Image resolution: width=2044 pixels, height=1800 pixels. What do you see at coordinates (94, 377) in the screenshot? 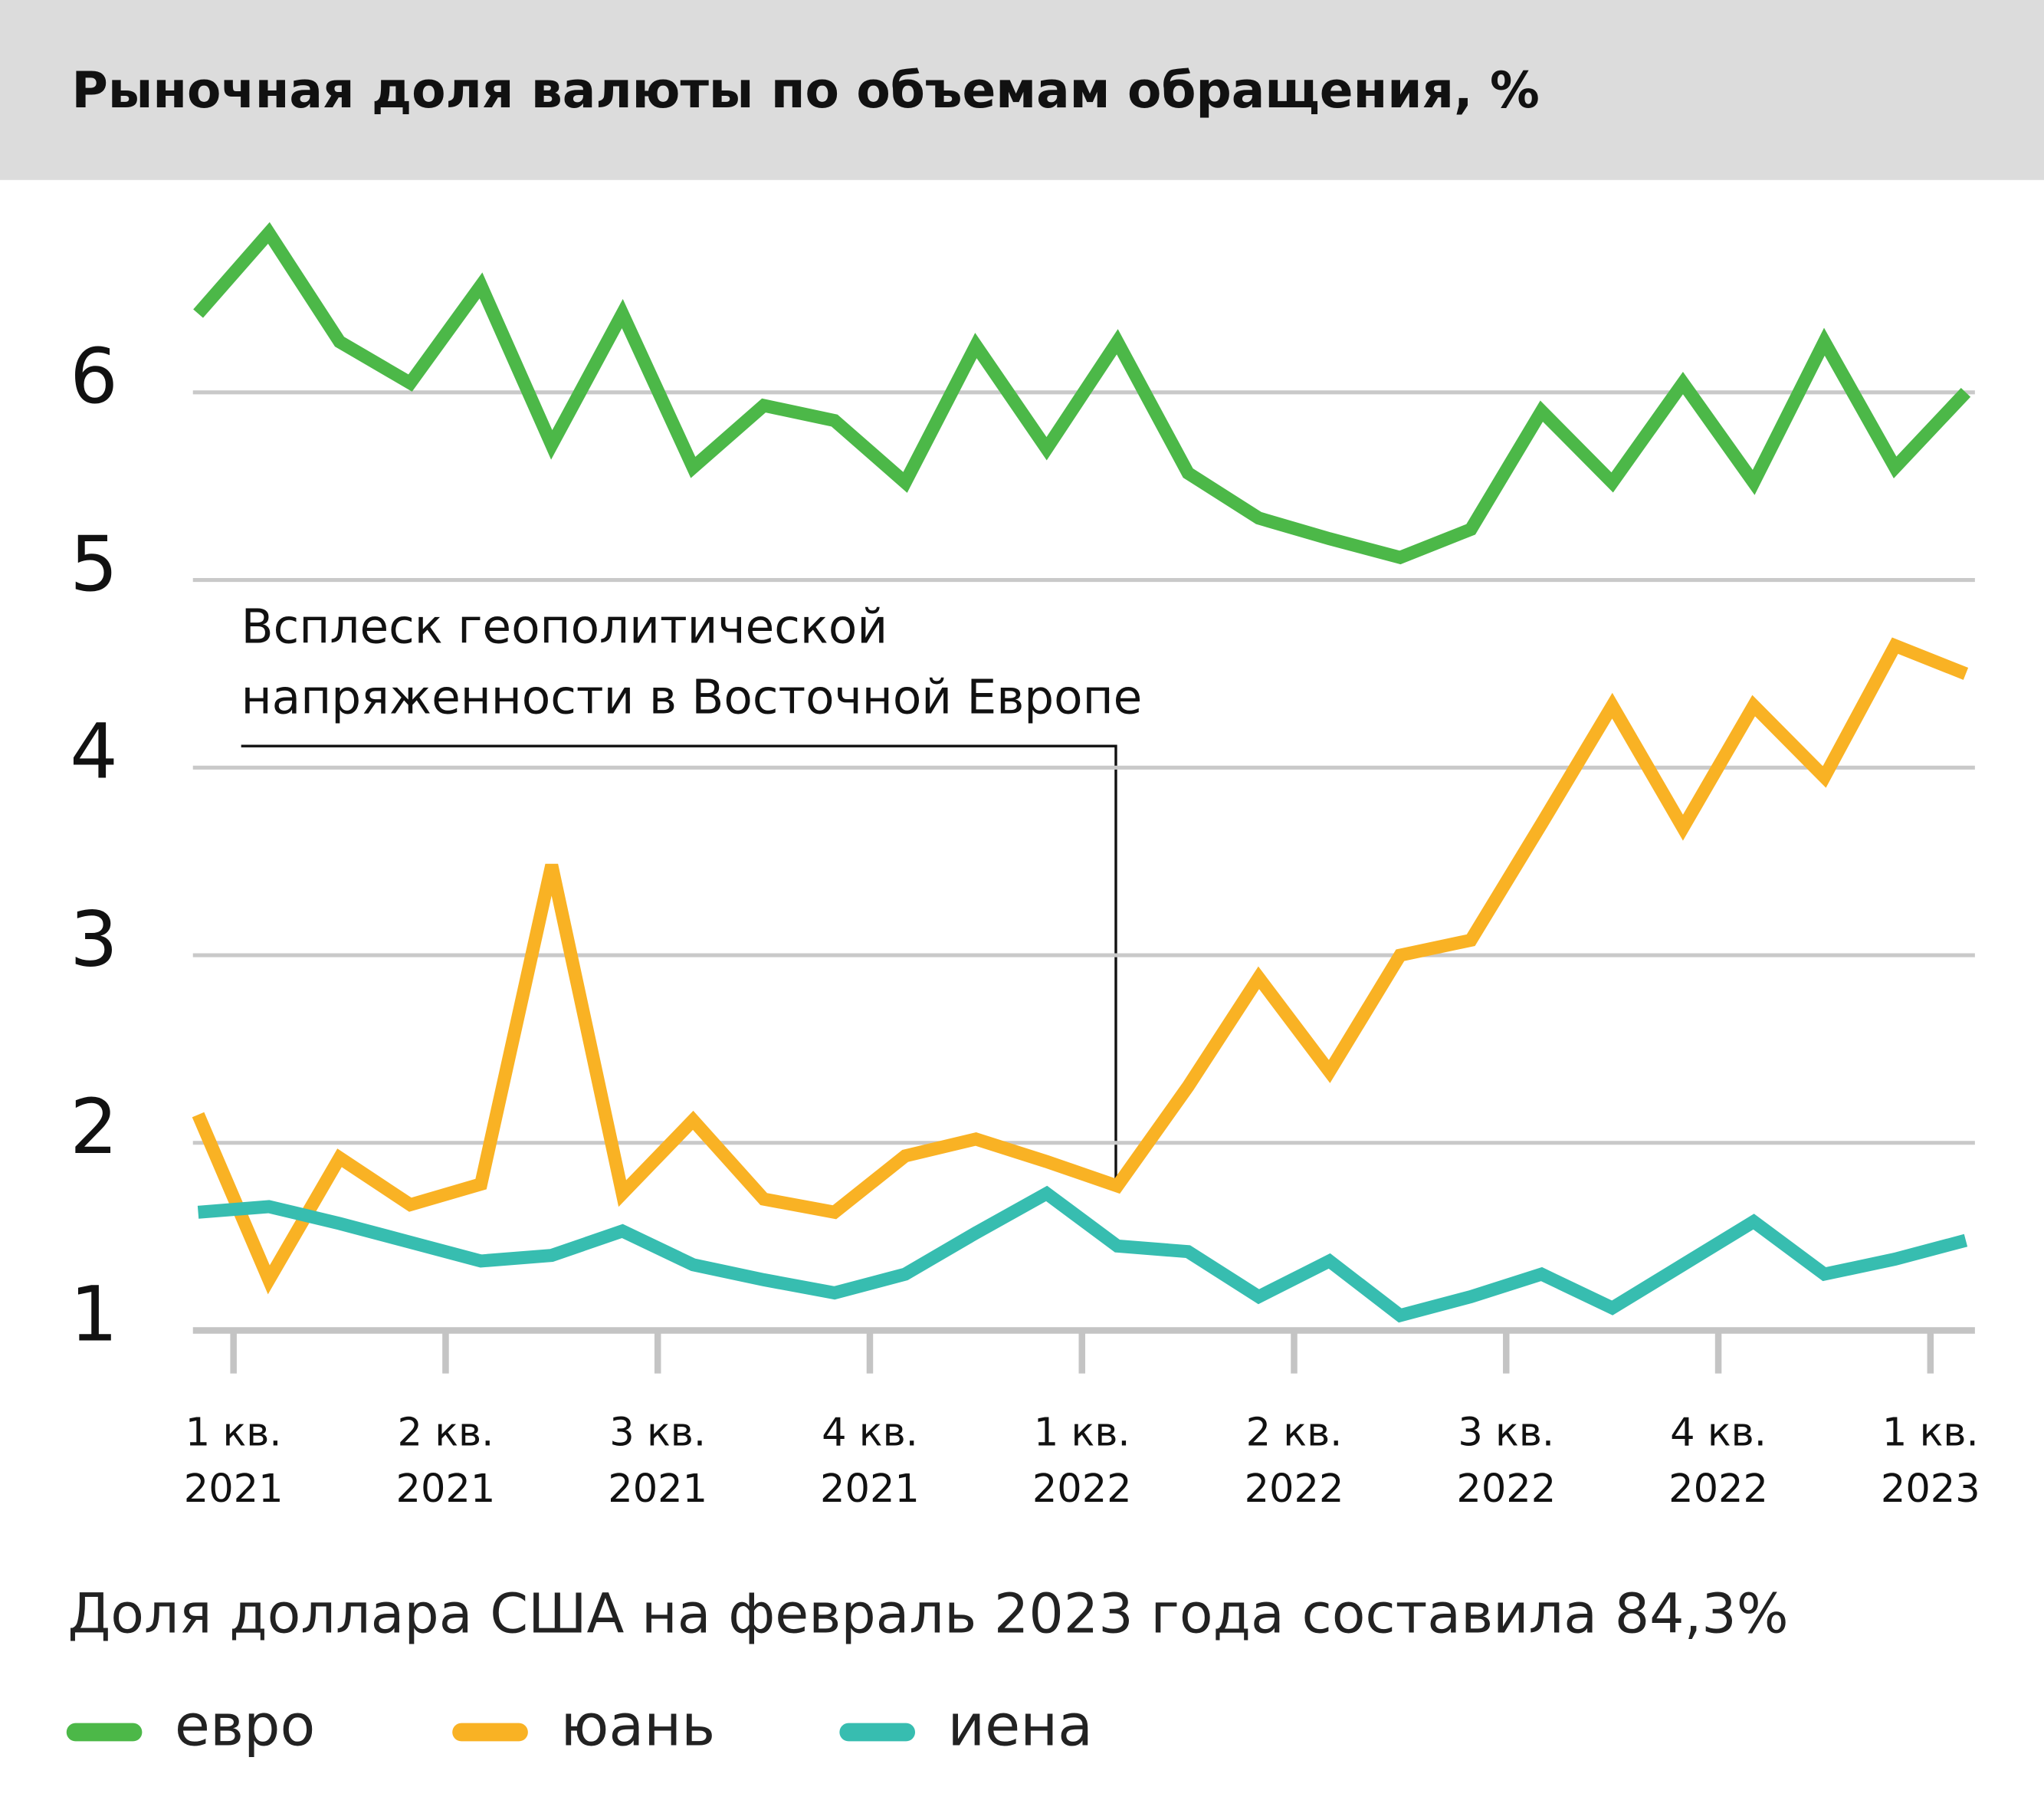
I see `y-tick-label: 6` at bounding box center [94, 377].